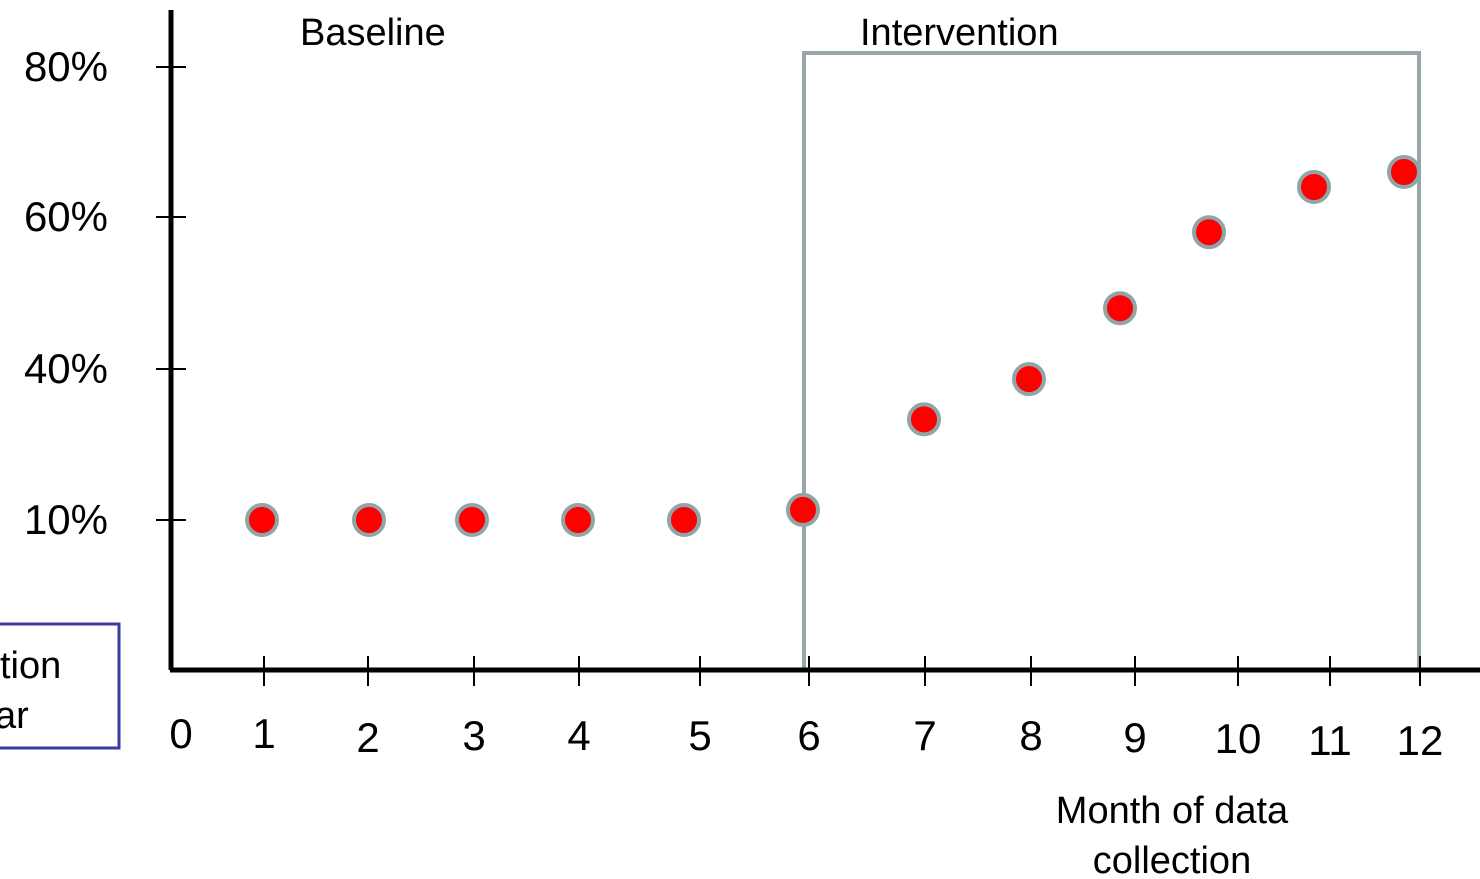  What do you see at coordinates (66, 368) in the screenshot?
I see `y-tick-label: 40%` at bounding box center [66, 368].